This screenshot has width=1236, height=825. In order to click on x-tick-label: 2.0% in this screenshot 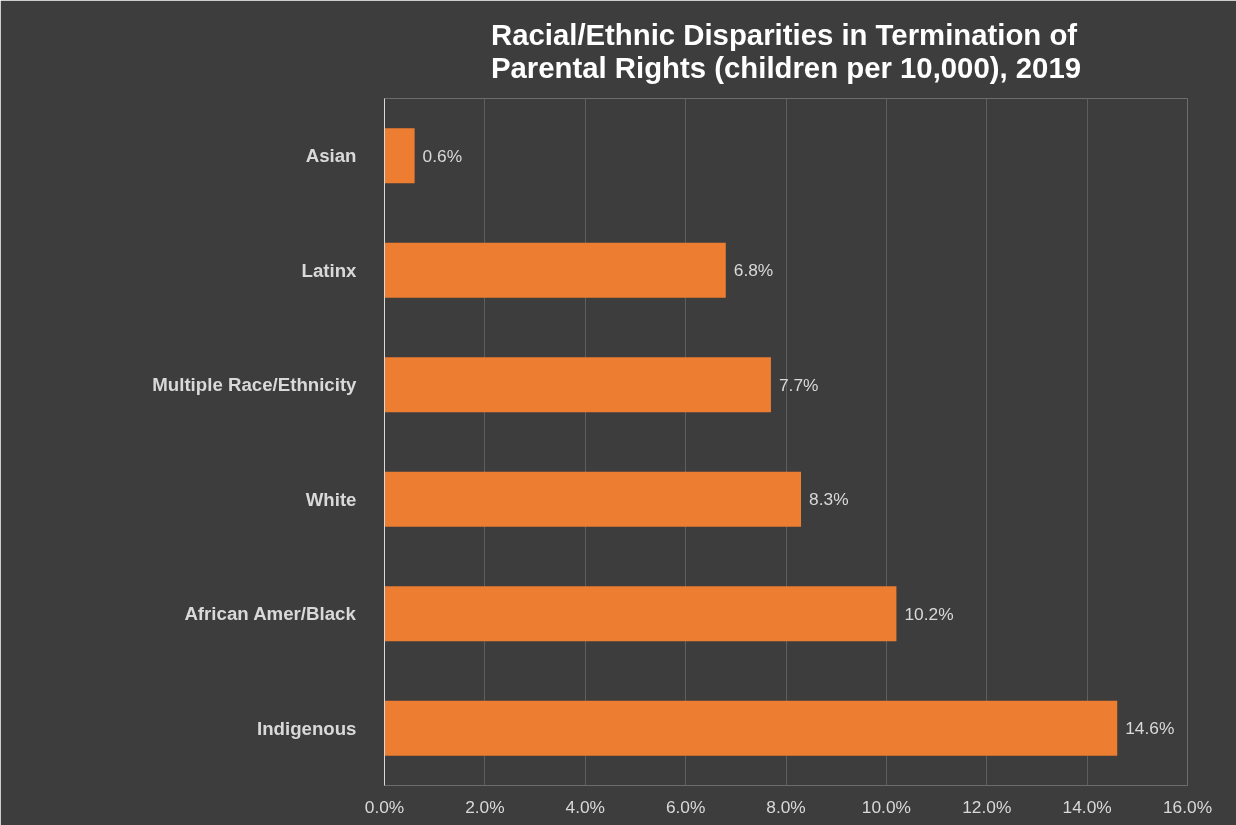, I will do `click(485, 806)`.